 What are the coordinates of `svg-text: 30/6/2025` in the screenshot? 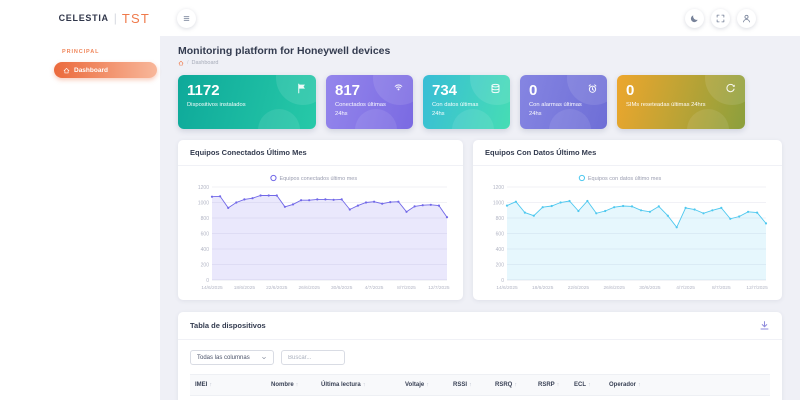 It's located at (342, 288).